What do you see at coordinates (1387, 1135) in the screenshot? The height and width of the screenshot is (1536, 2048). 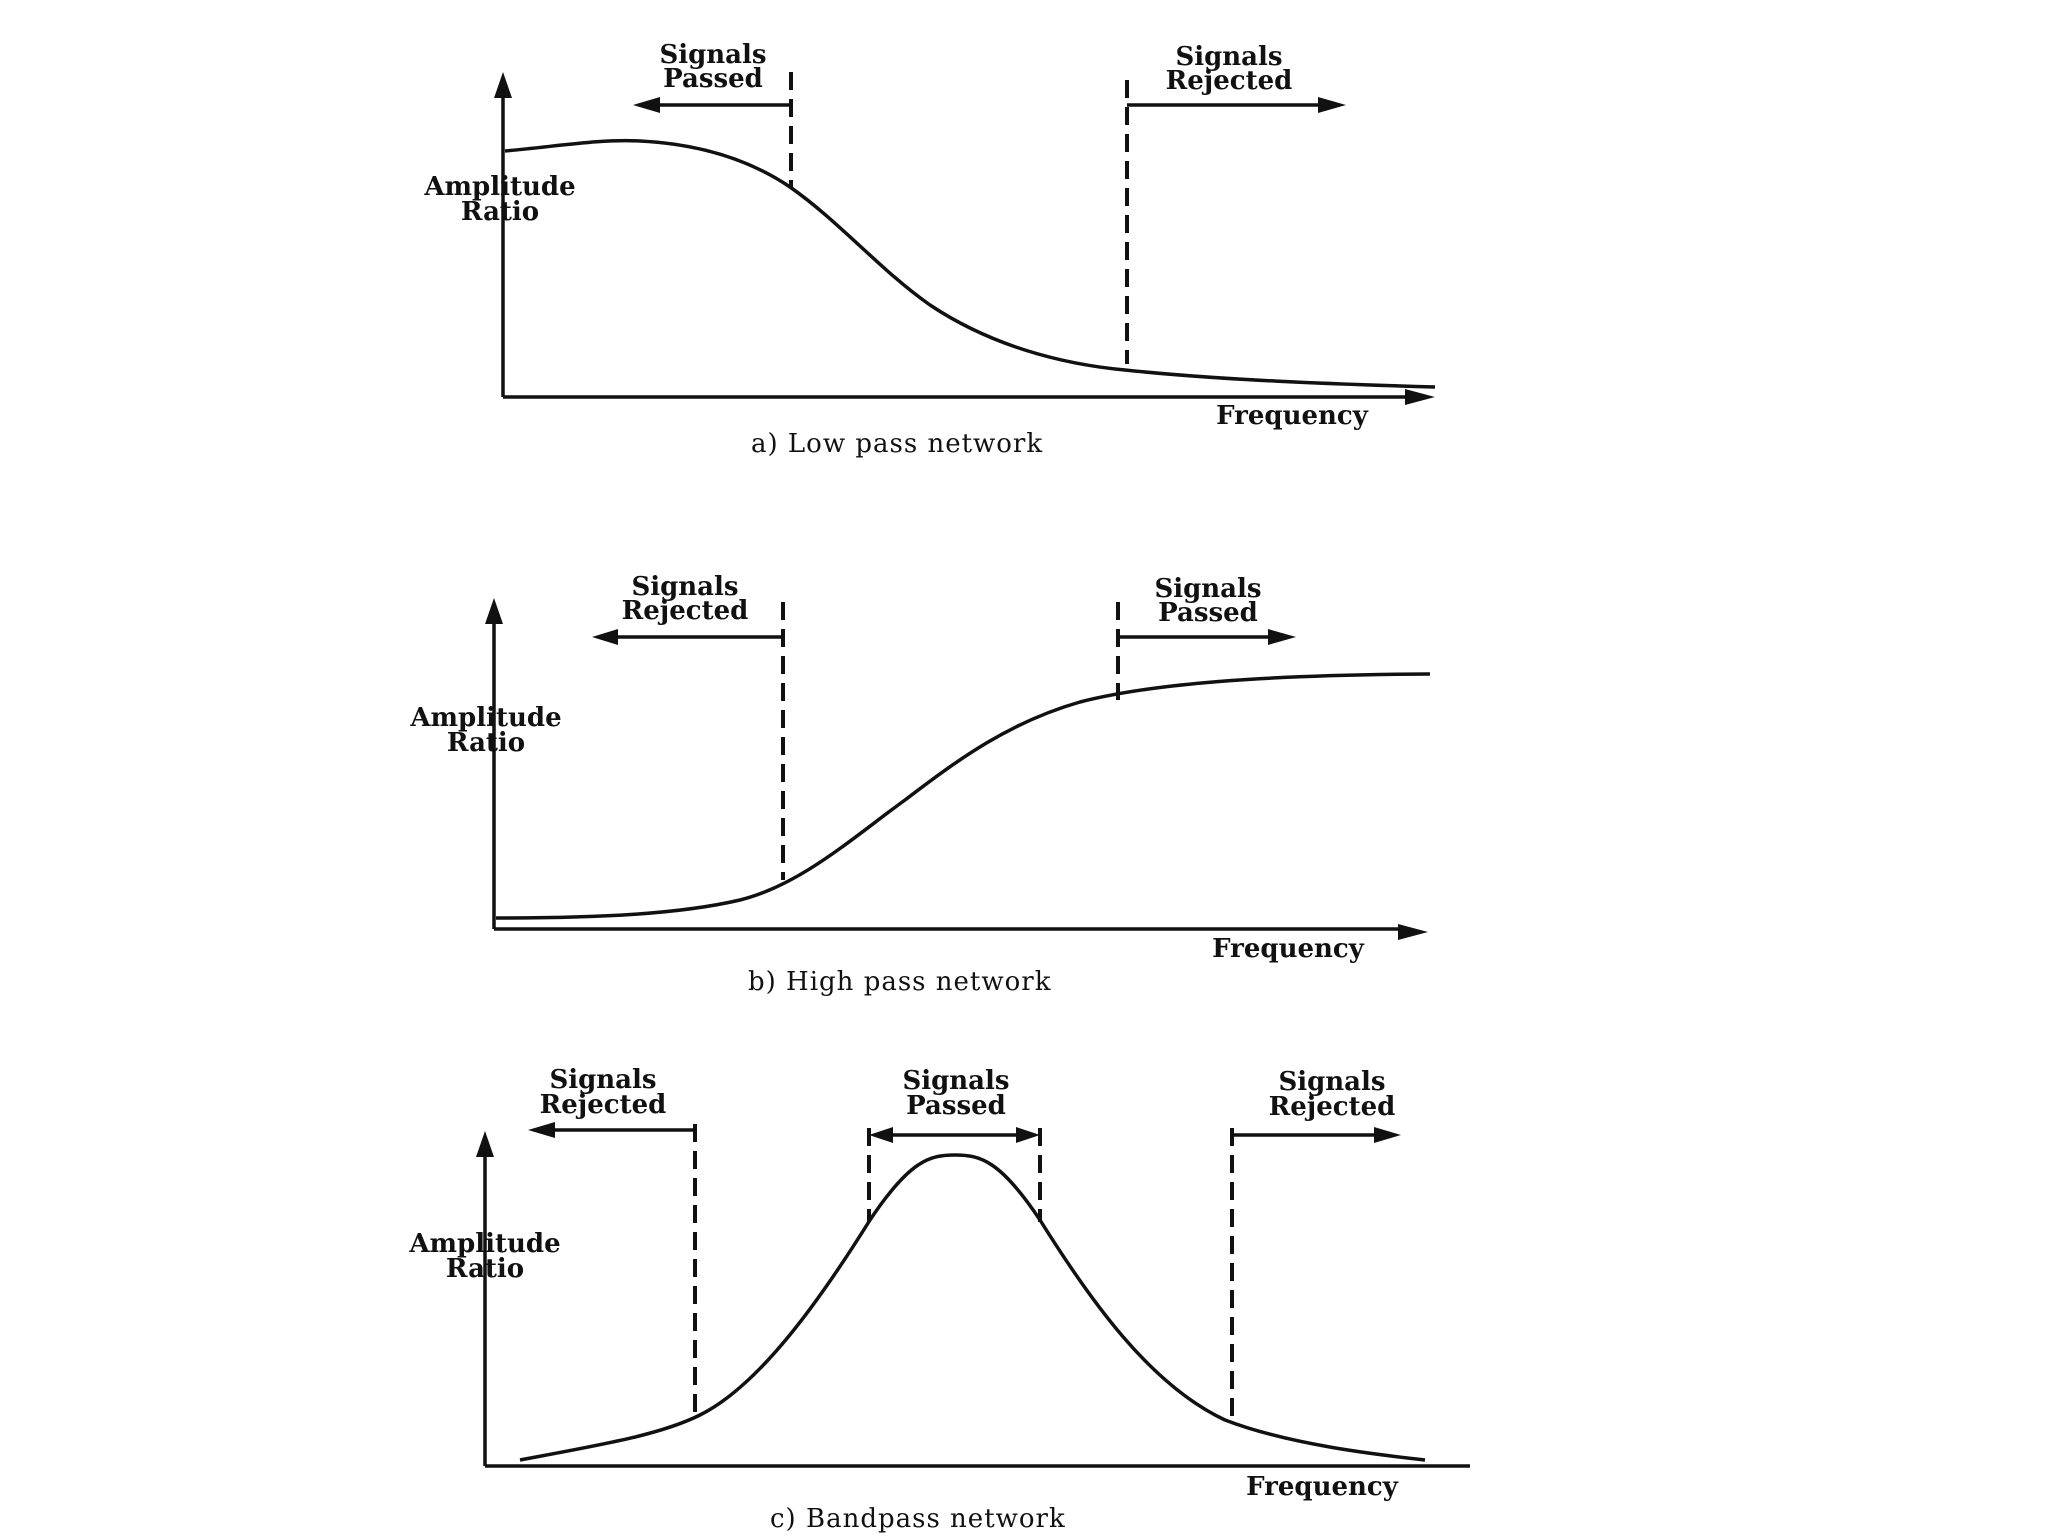 I see `rejected-right-arrowhead` at bounding box center [1387, 1135].